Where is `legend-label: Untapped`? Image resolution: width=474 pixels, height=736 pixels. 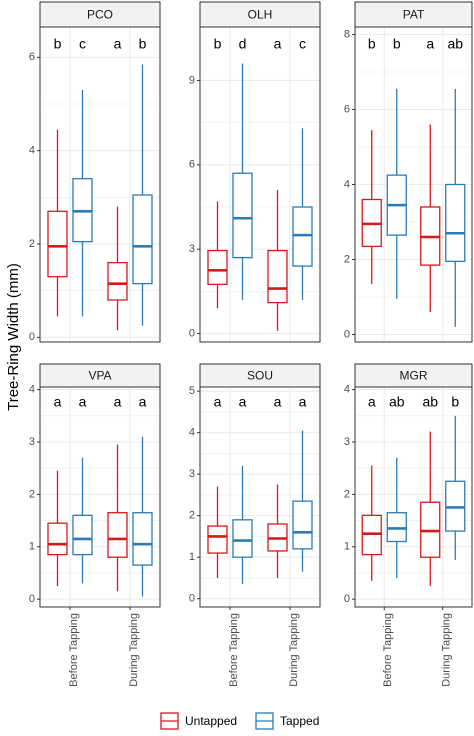 legend-label: Untapped is located at coordinates (211, 721).